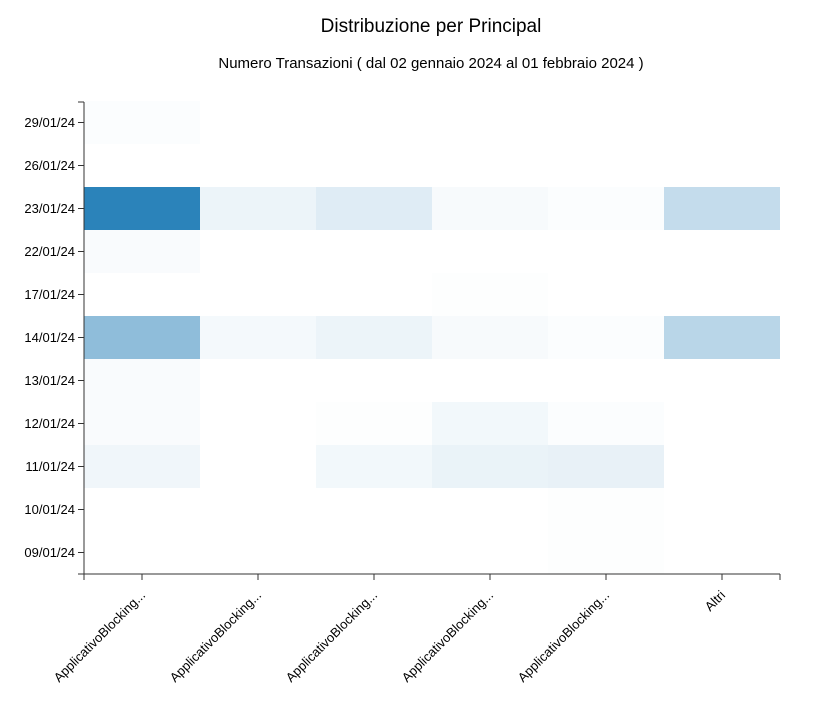 Image resolution: width=819 pixels, height=712 pixels. I want to click on chart-title: Distribuzione per Principal, so click(431, 26).